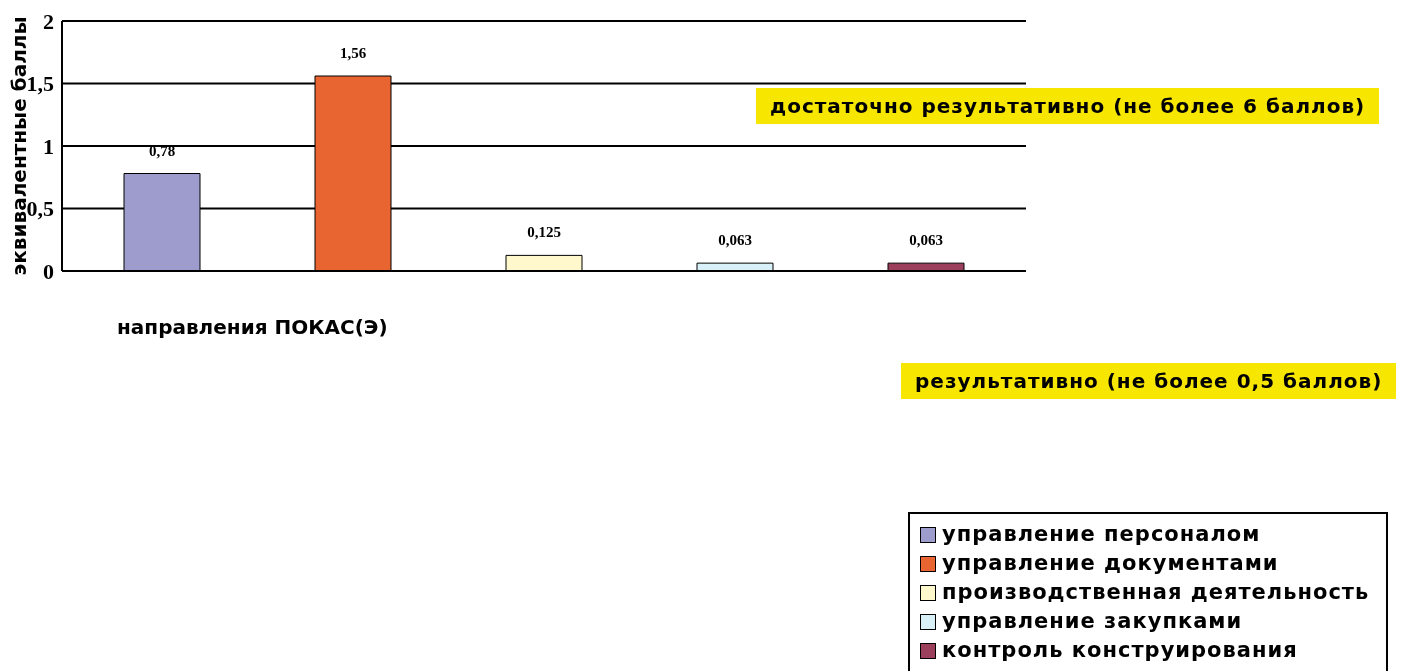  What do you see at coordinates (48, 146) in the screenshot?
I see `y-tick-label: 1` at bounding box center [48, 146].